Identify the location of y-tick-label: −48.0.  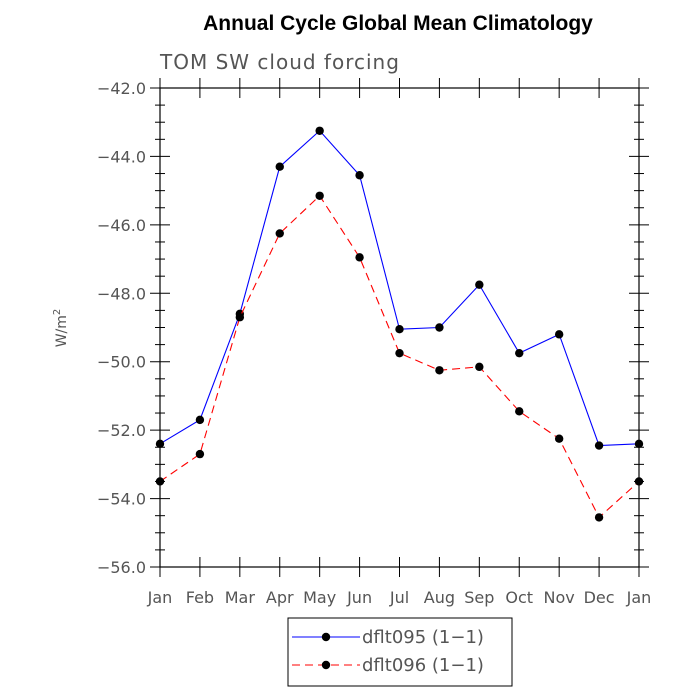
(121, 293).